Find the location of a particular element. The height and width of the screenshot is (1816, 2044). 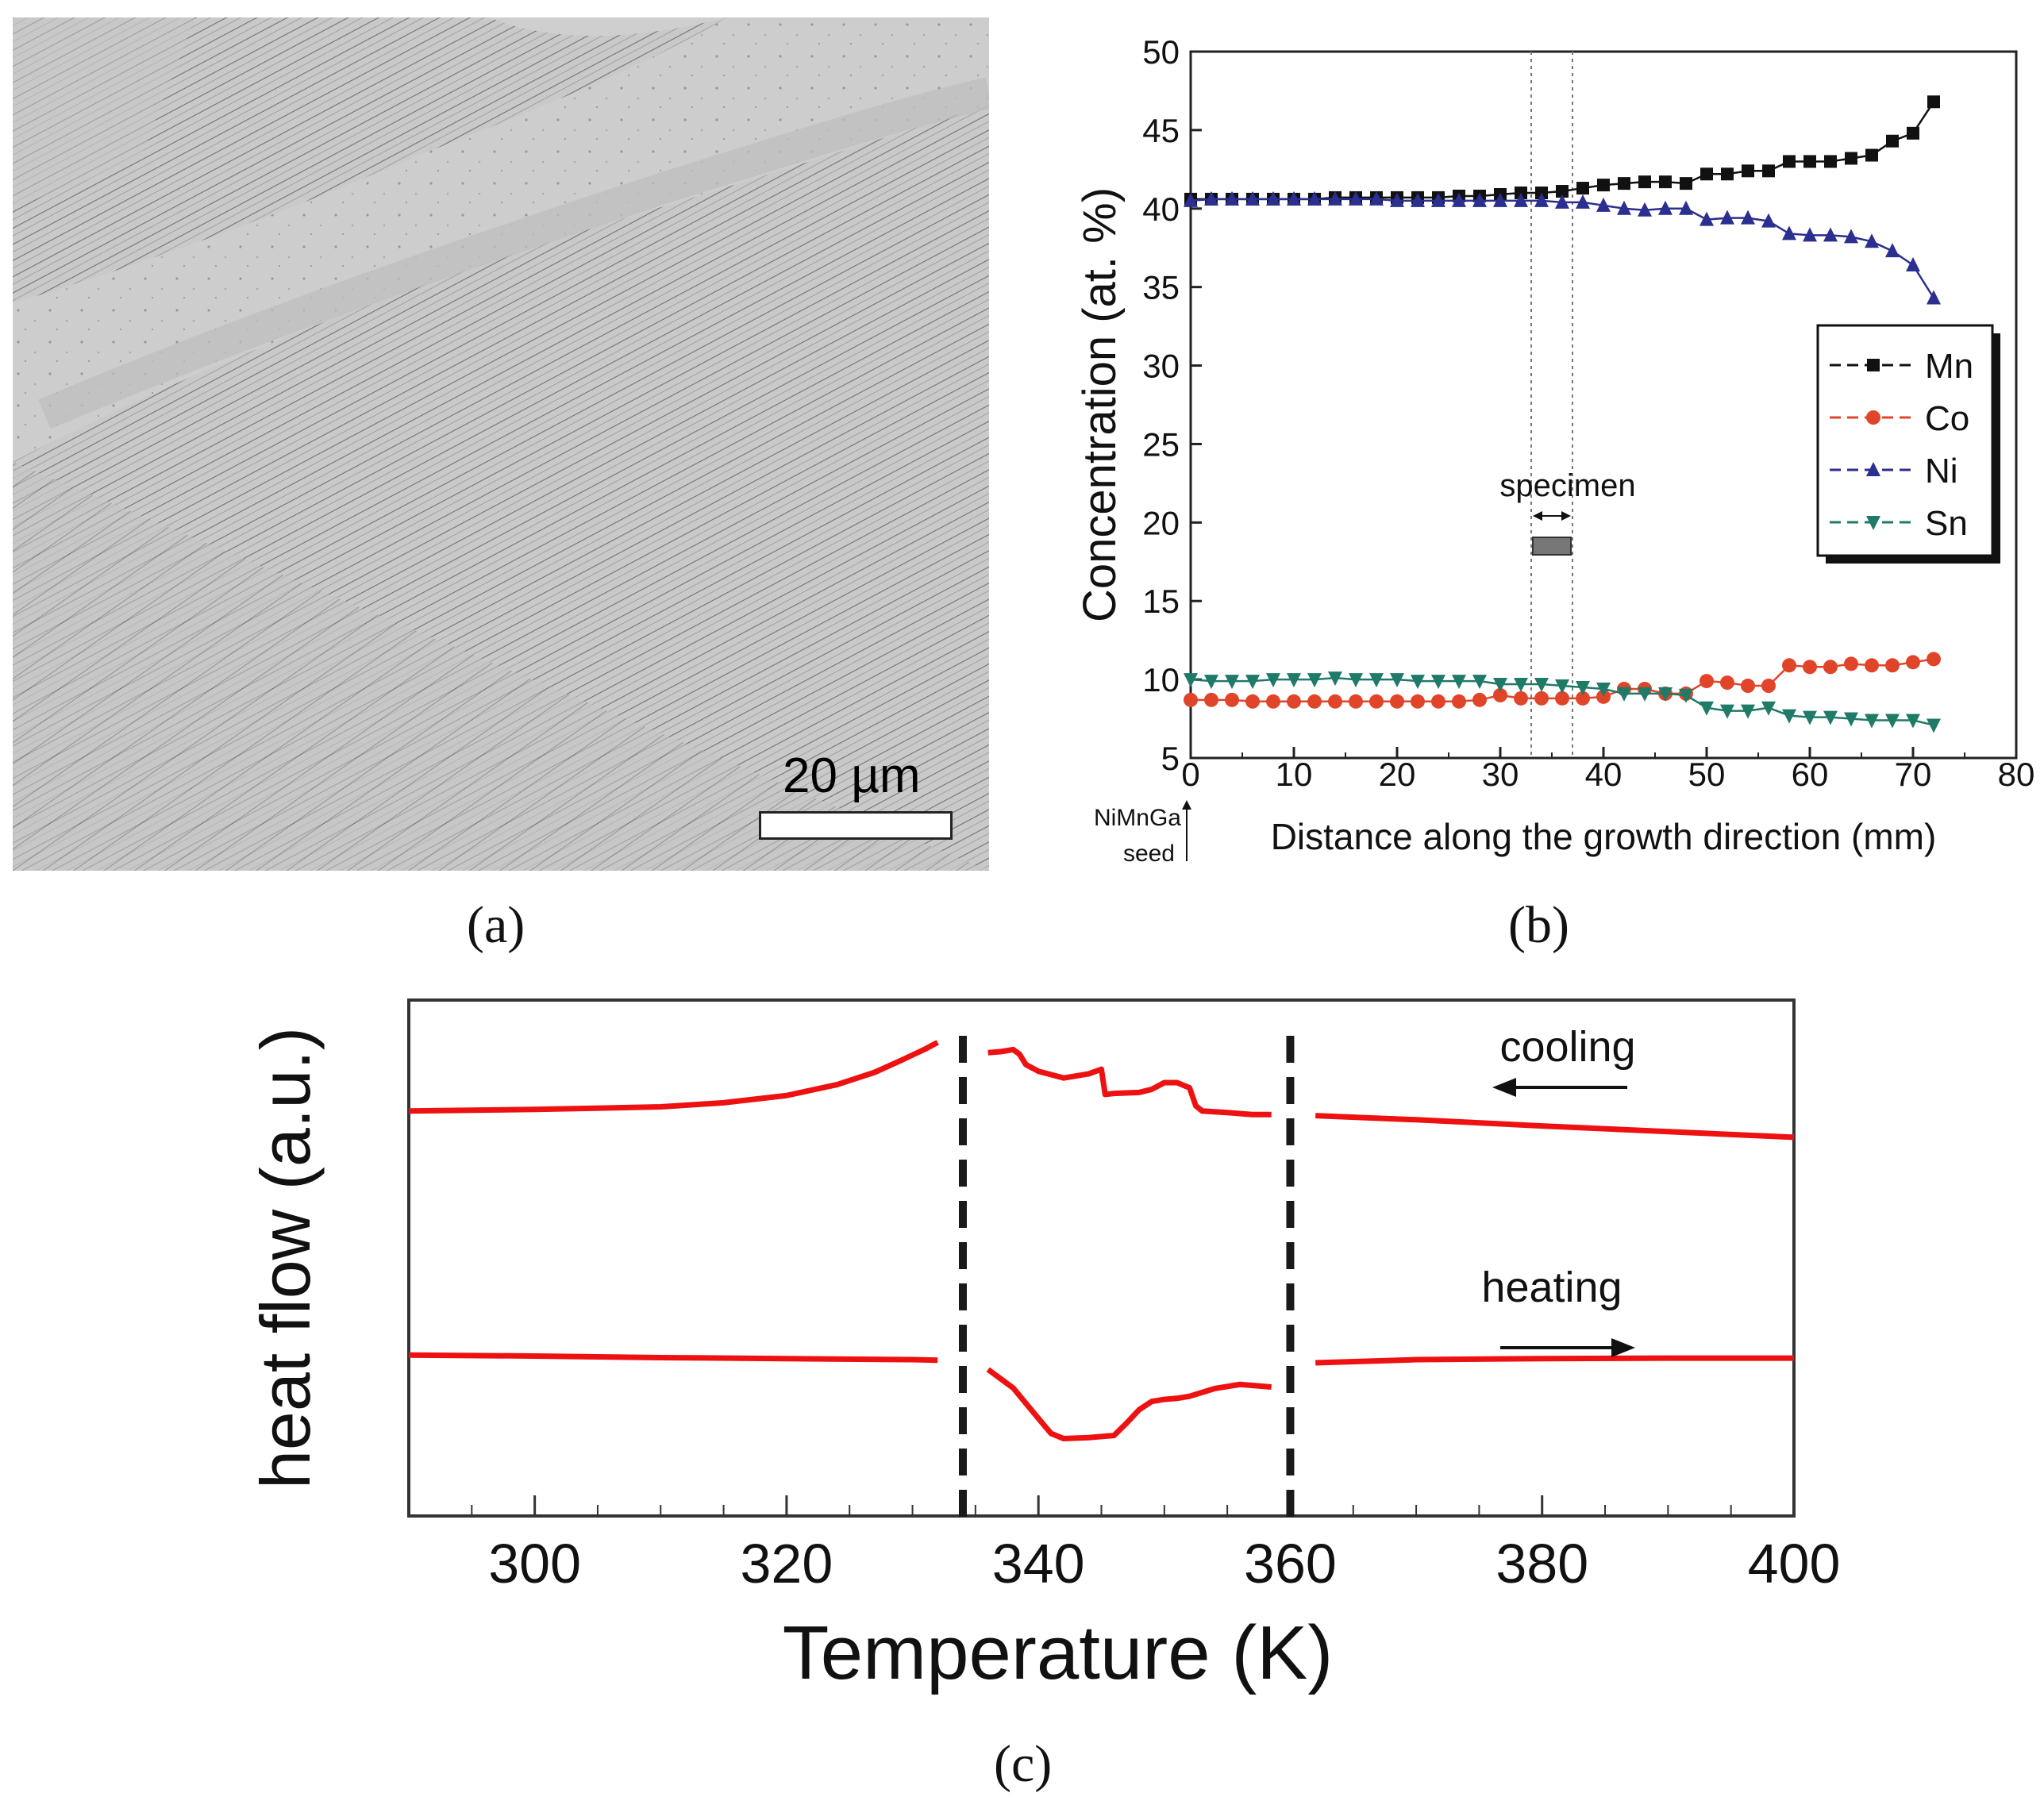

specimen-label: specimen is located at coordinates (1567, 486).